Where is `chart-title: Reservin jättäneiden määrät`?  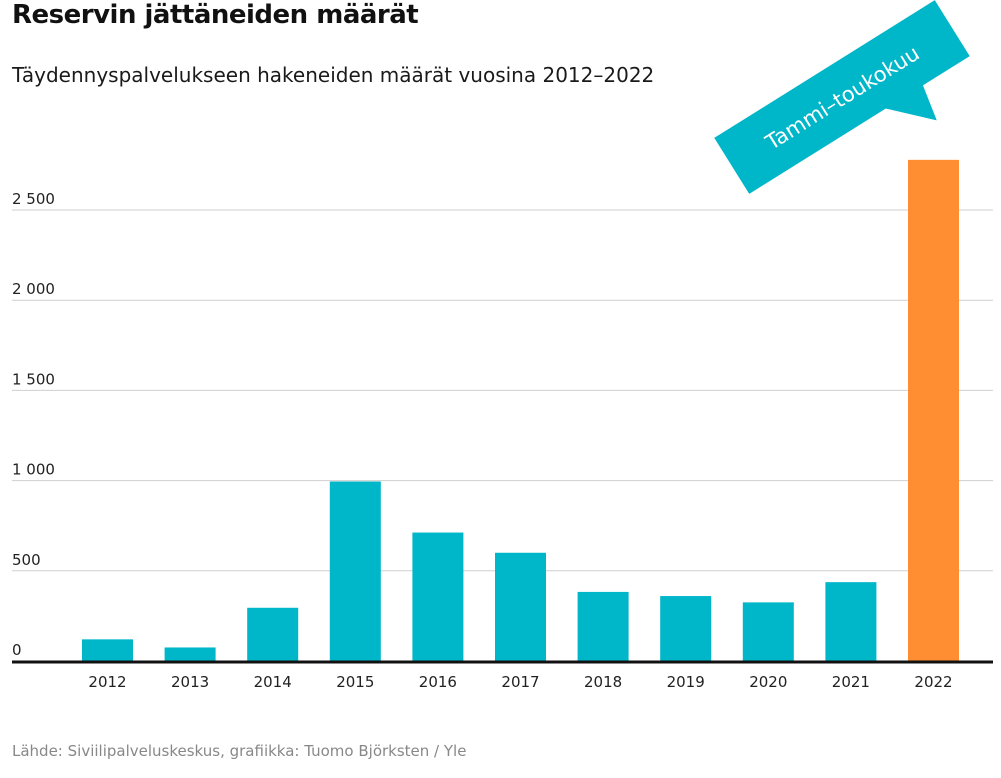
chart-title: Reservin jättäneiden määrät is located at coordinates (215, 15).